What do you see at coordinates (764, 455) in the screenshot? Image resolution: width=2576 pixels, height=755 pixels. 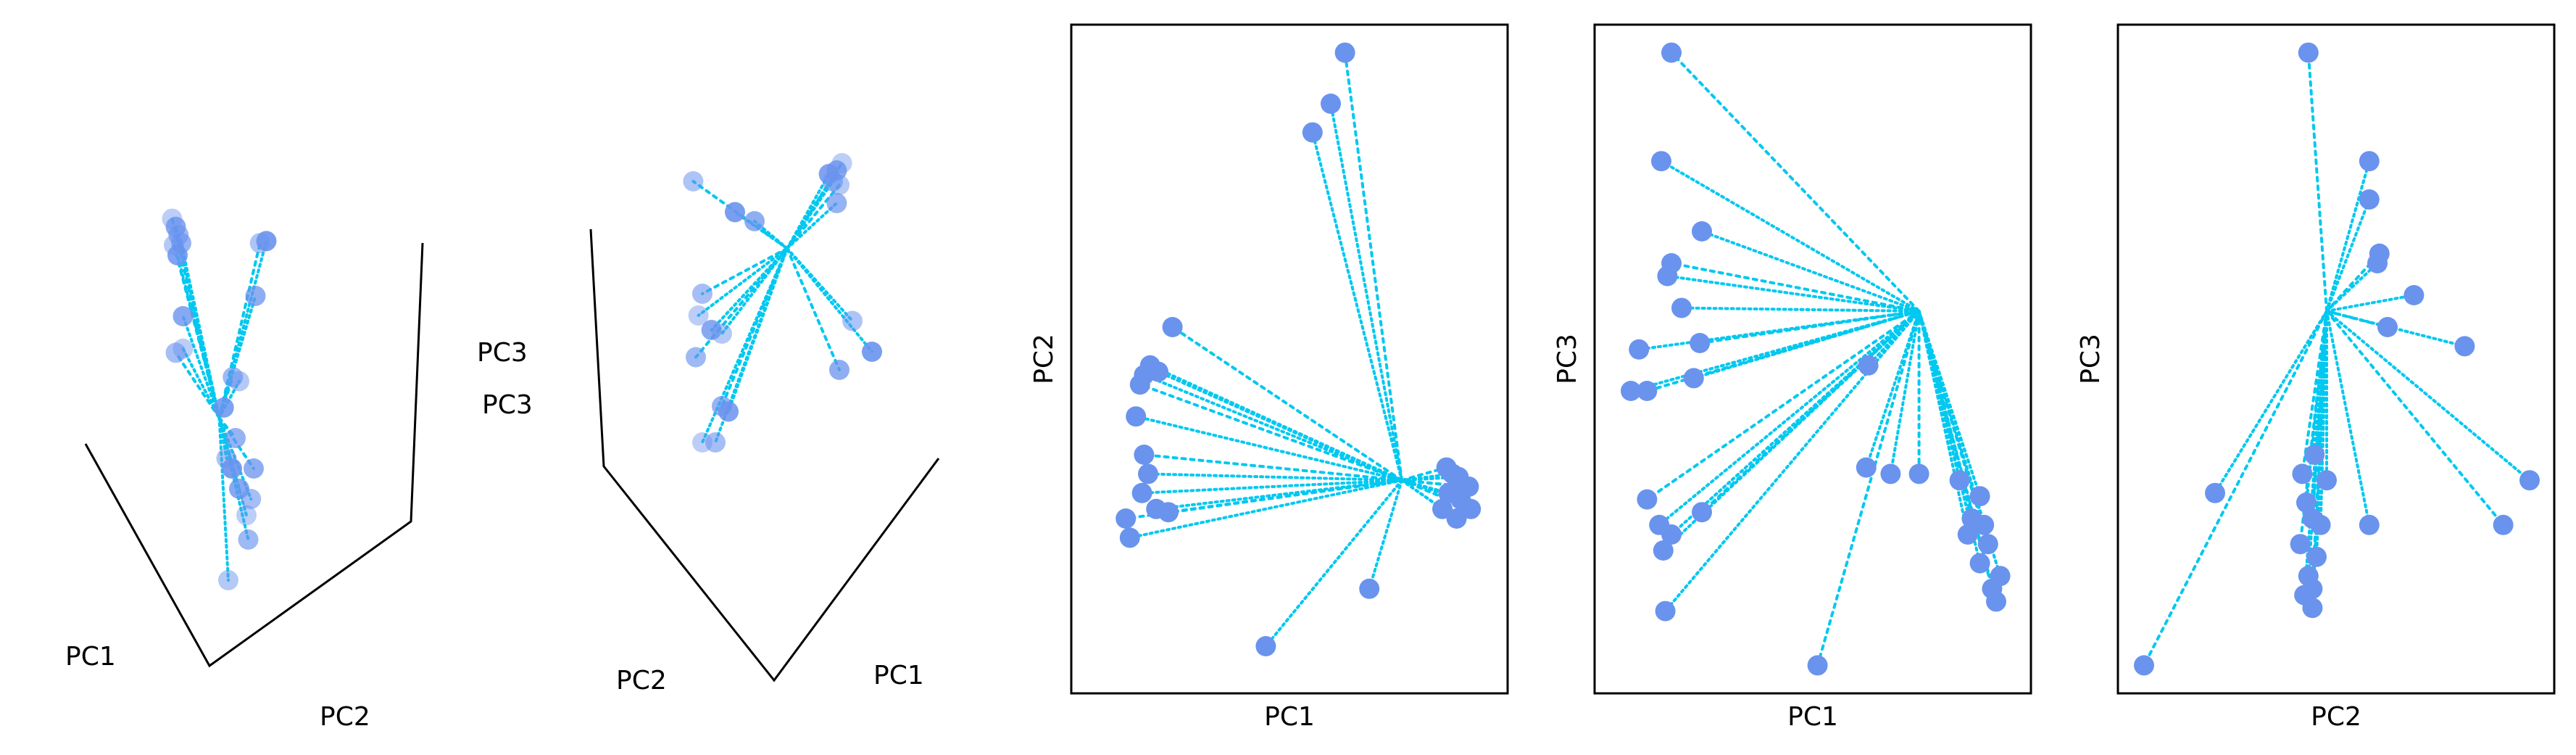 I see `axis-pane-edge` at bounding box center [764, 455].